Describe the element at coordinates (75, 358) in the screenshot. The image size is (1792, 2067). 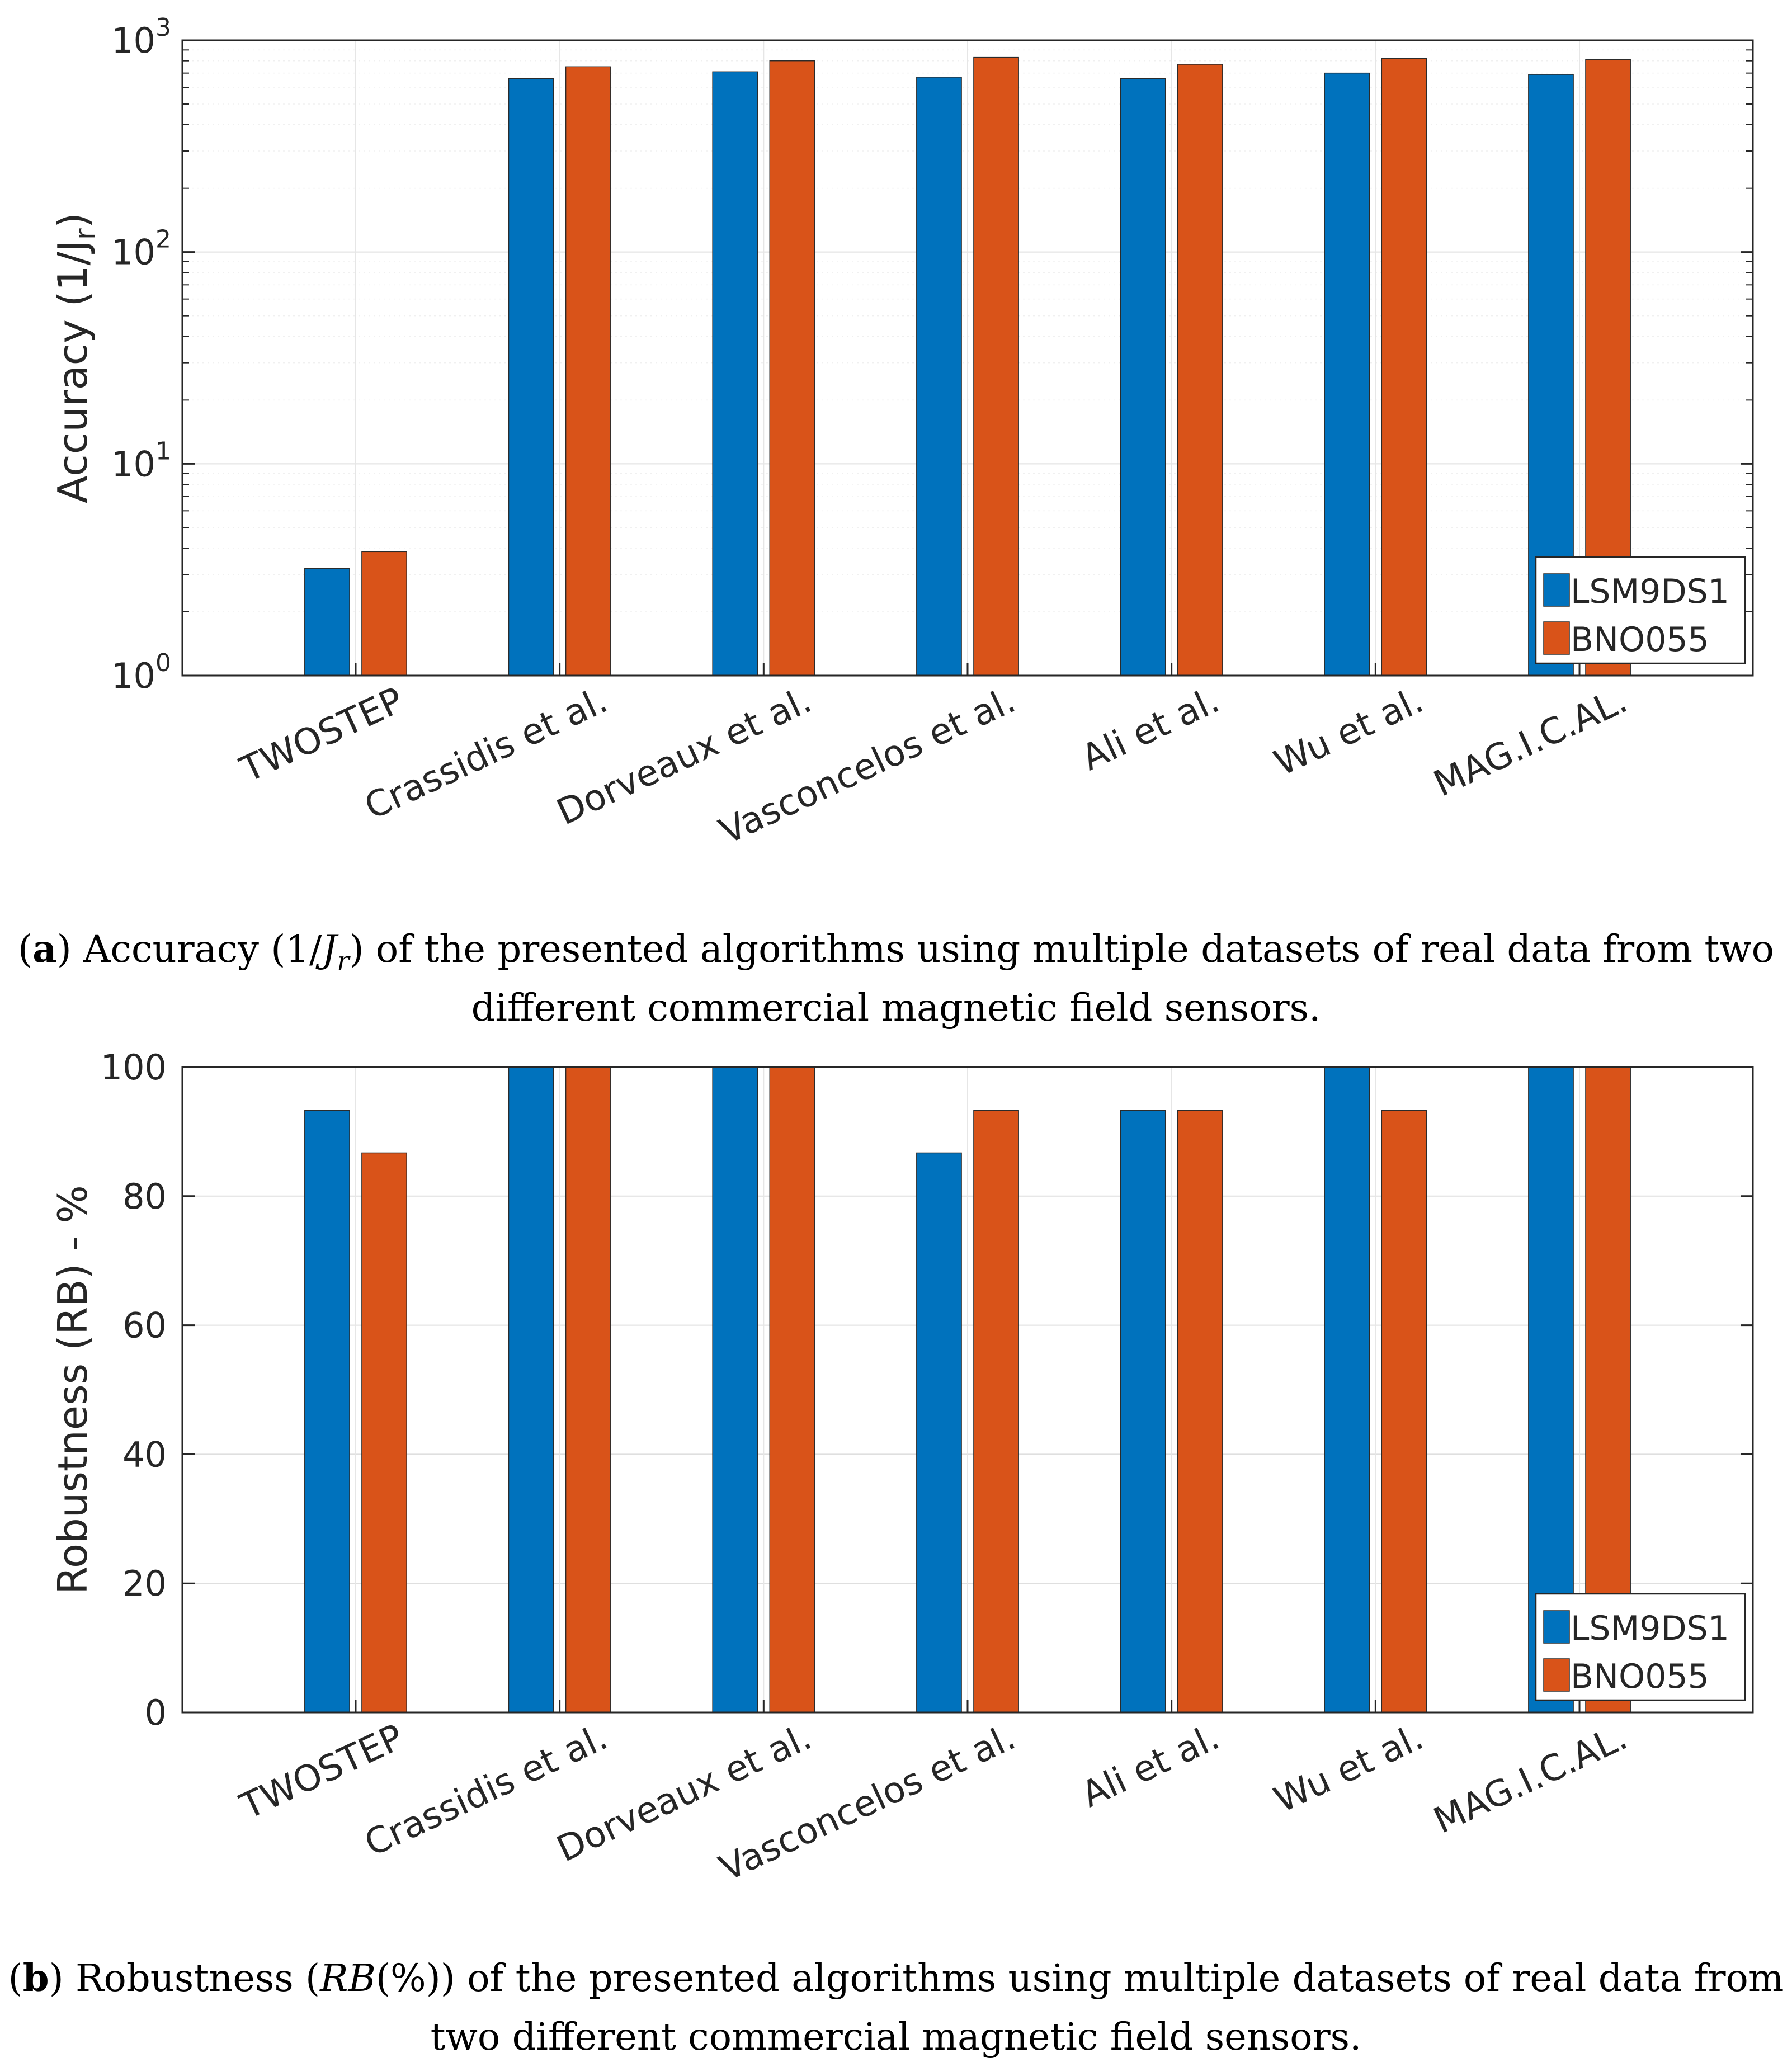
I see `accuracy-y-axis-title: Accuracy (1/Jr)` at that location.